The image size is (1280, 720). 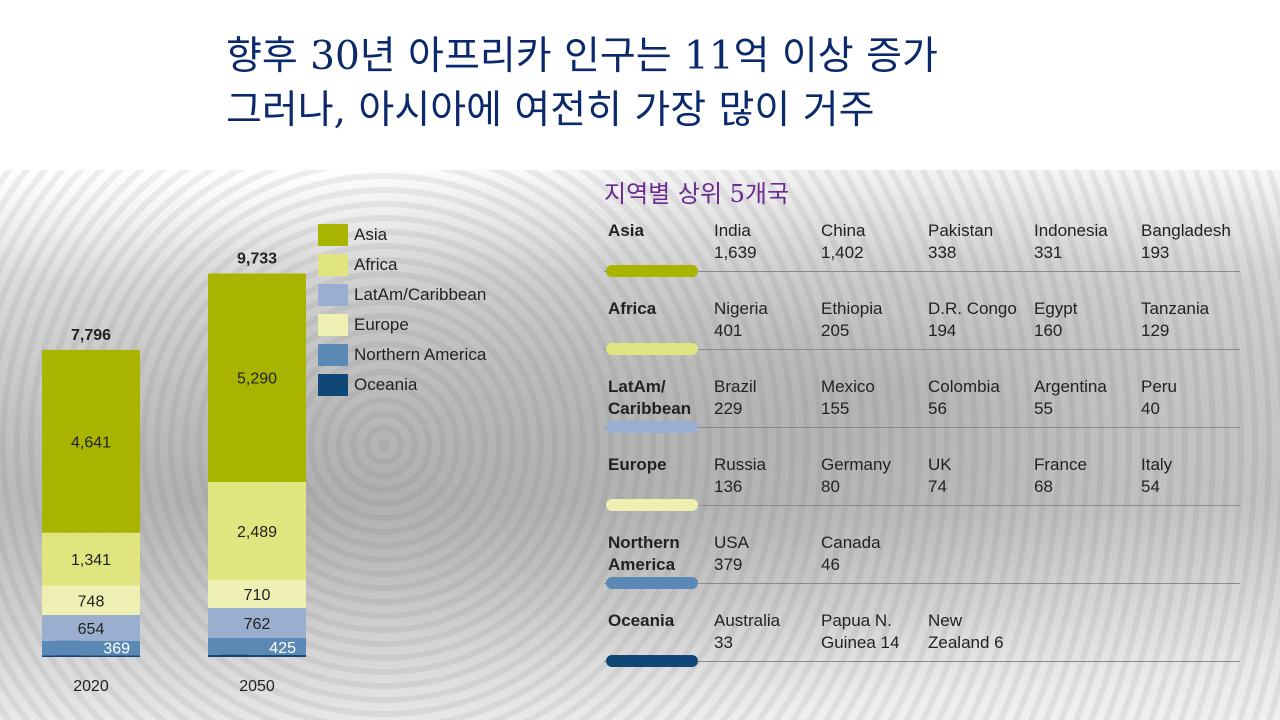 I want to click on country-entry: Pakistan 338, so click(x=981, y=242).